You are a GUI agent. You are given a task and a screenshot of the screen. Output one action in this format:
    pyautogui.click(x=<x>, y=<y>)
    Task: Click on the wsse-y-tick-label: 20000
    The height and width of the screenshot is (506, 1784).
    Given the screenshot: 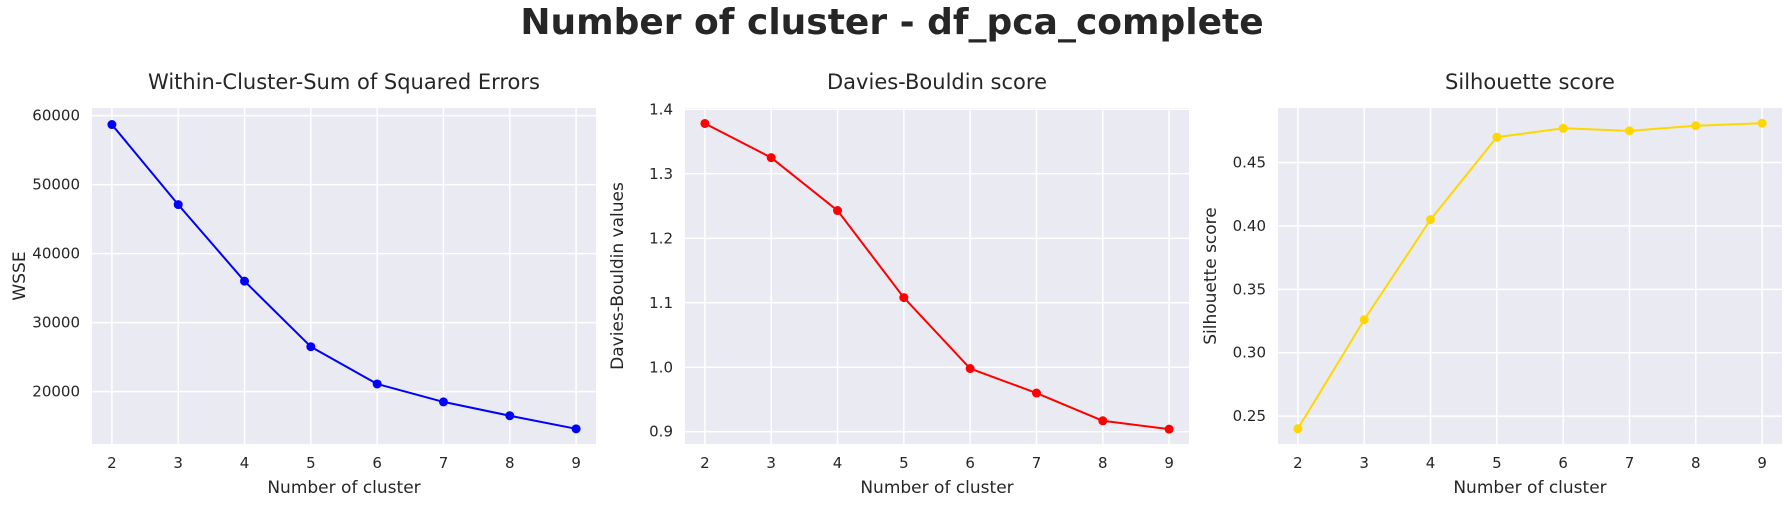 What is the action you would take?
    pyautogui.click(x=56, y=392)
    